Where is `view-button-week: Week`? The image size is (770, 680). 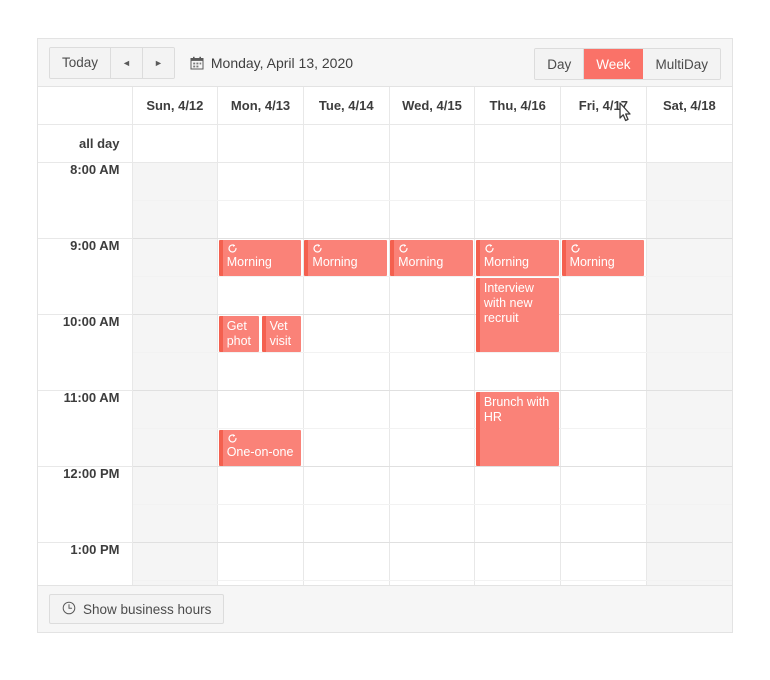 view-button-week: Week is located at coordinates (614, 64).